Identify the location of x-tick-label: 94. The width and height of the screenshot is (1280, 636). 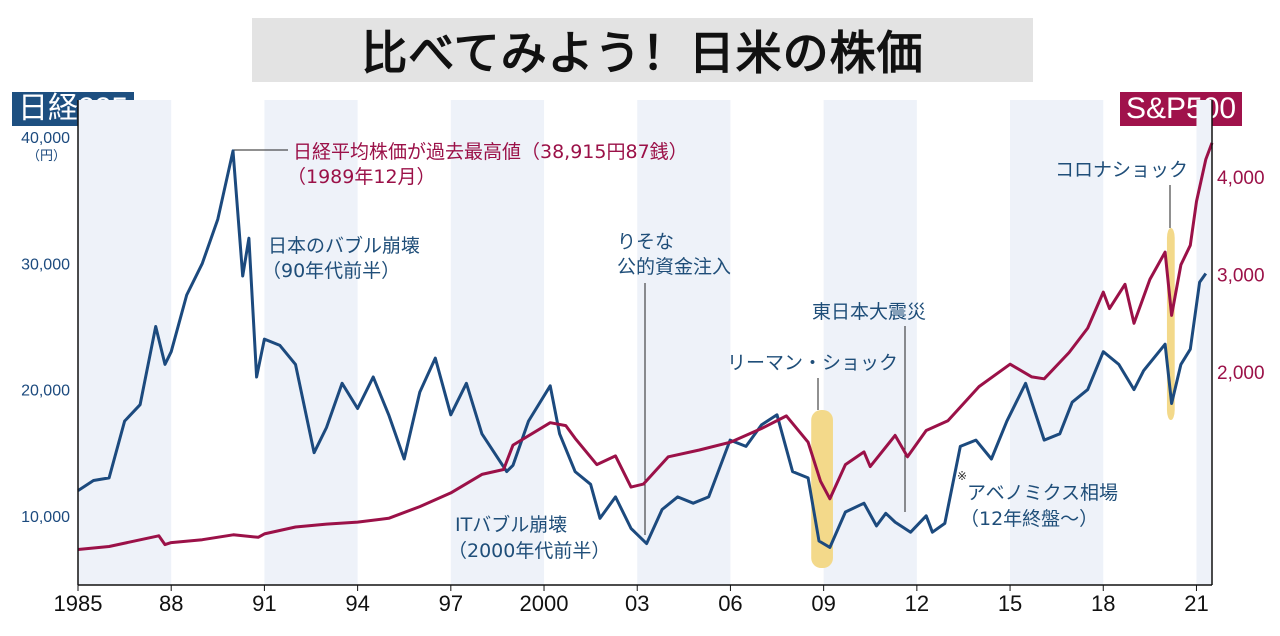
(357, 603).